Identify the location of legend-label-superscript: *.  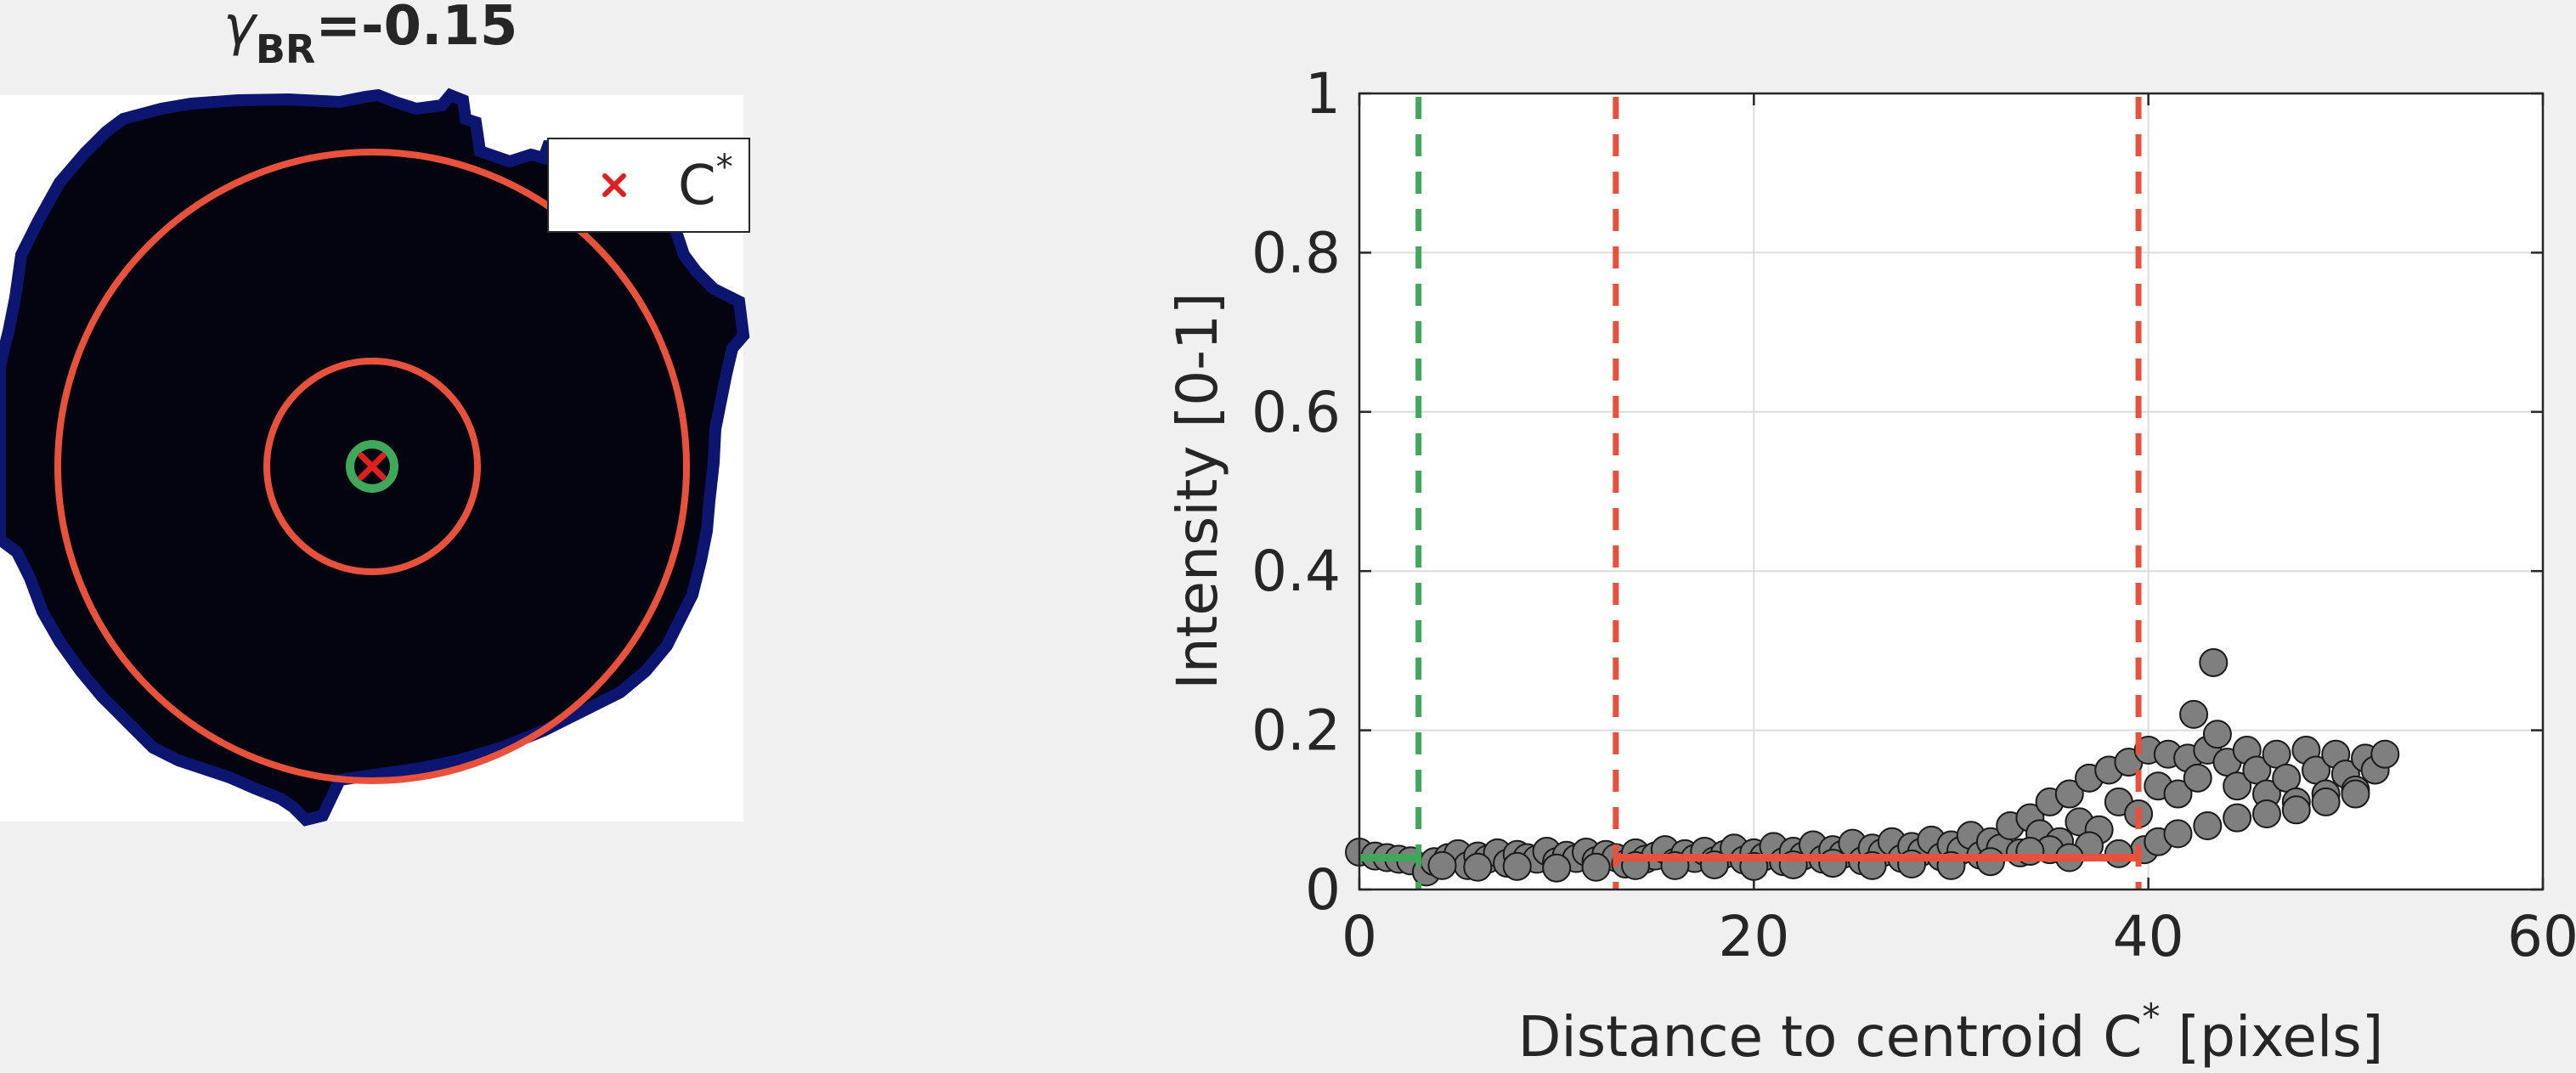
(724, 167).